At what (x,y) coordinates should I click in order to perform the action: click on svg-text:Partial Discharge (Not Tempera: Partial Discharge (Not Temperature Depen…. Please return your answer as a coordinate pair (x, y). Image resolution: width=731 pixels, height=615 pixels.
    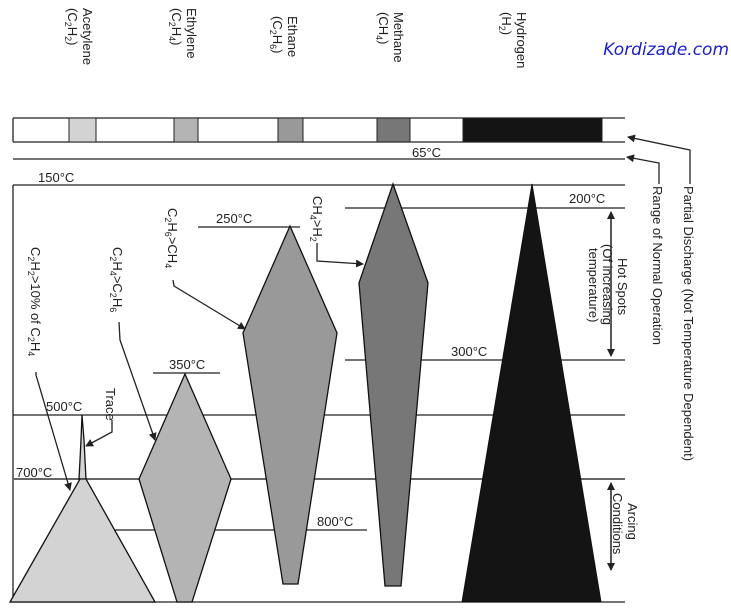
    Looking at the image, I should click on (688, 323).